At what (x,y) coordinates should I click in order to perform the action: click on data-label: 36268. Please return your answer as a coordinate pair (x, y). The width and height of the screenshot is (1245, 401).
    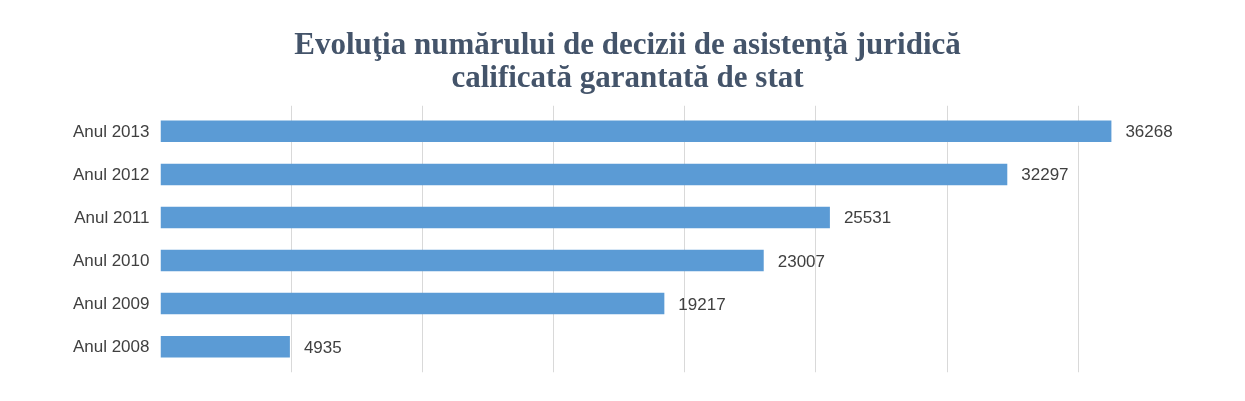
    Looking at the image, I should click on (1149, 132).